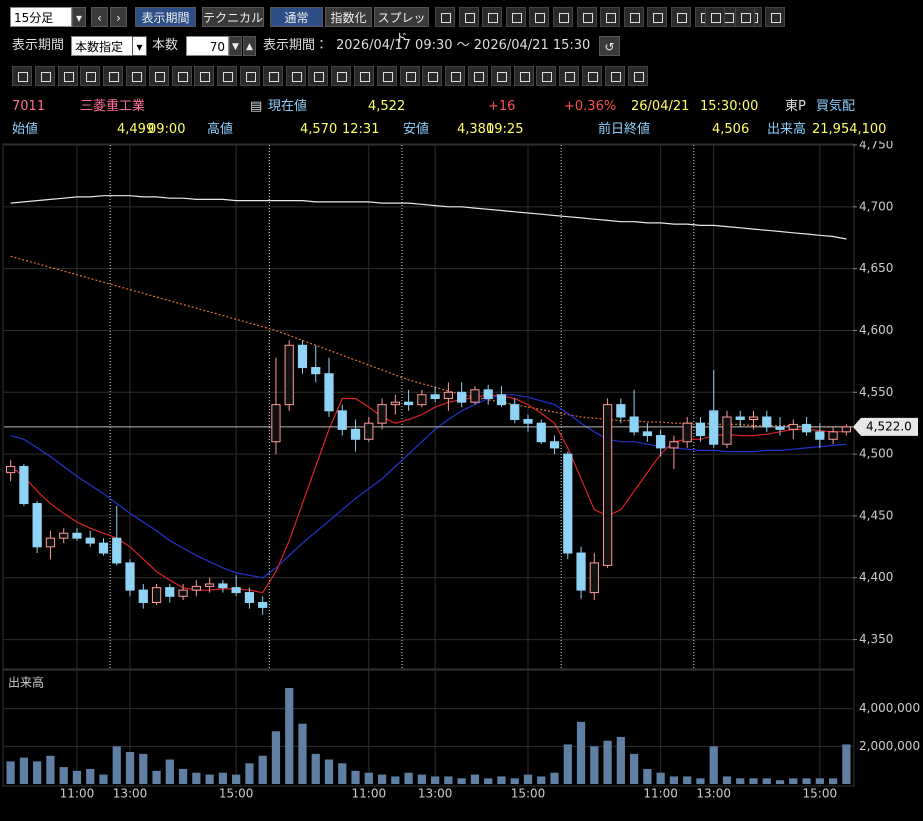 Image resolution: width=923 pixels, height=821 pixels. Describe the element at coordinates (401, 26) in the screenshot. I see `toolbar-button: スプレッド` at that location.